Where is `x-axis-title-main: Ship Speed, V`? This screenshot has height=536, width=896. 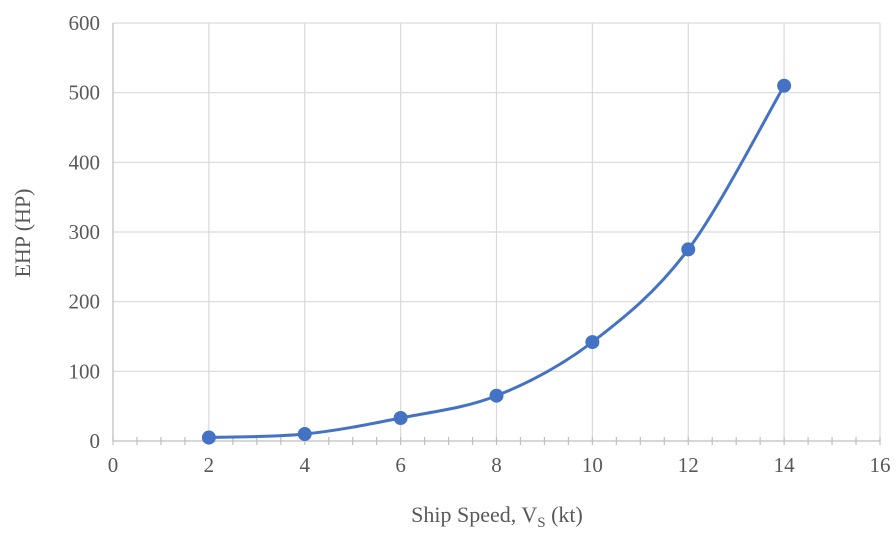 x-axis-title-main: Ship Speed, V is located at coordinates (474, 514).